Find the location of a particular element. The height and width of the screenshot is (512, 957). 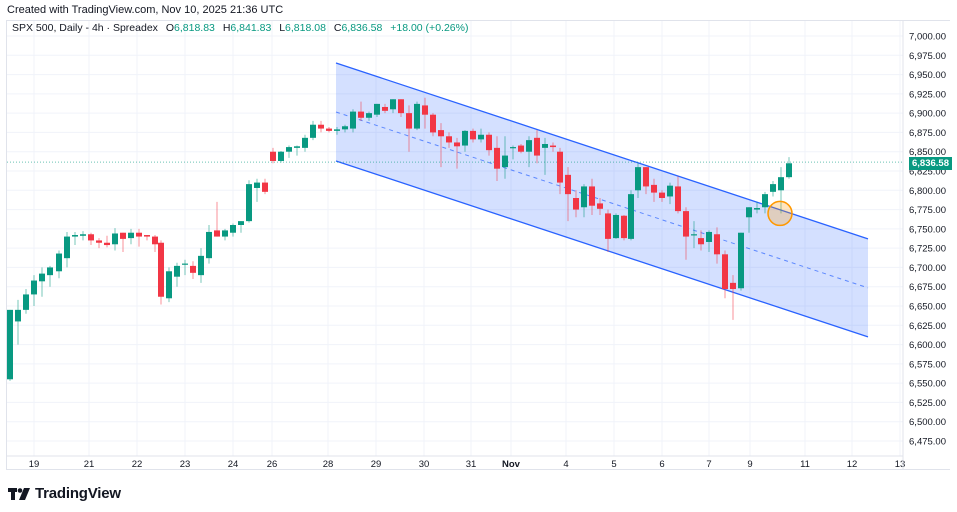

open-label: O is located at coordinates (170, 28).